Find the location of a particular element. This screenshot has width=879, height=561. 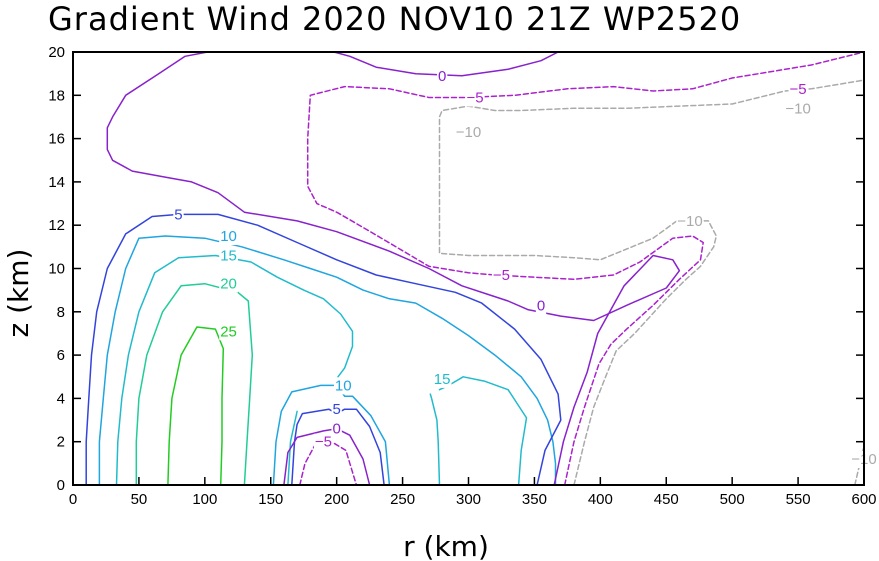

x-tick-label: 600 is located at coordinates (863, 499).